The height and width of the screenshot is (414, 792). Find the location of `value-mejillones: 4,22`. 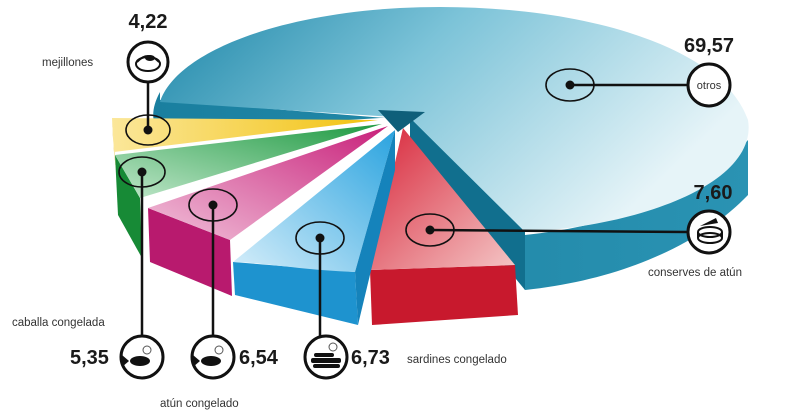

value-mejillones: 4,22 is located at coordinates (148, 22).